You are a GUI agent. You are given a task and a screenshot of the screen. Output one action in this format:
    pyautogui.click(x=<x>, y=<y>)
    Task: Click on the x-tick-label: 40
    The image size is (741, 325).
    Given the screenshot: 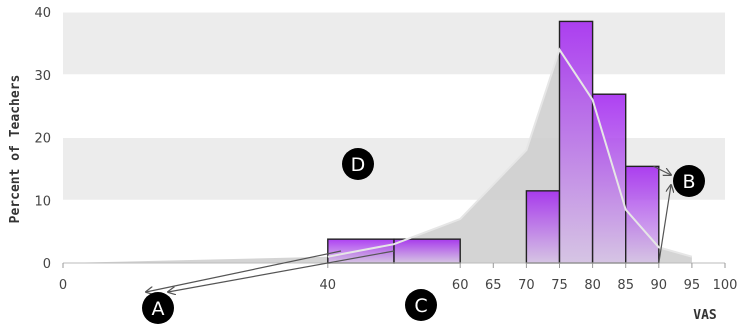 What is the action you would take?
    pyautogui.click(x=328, y=285)
    